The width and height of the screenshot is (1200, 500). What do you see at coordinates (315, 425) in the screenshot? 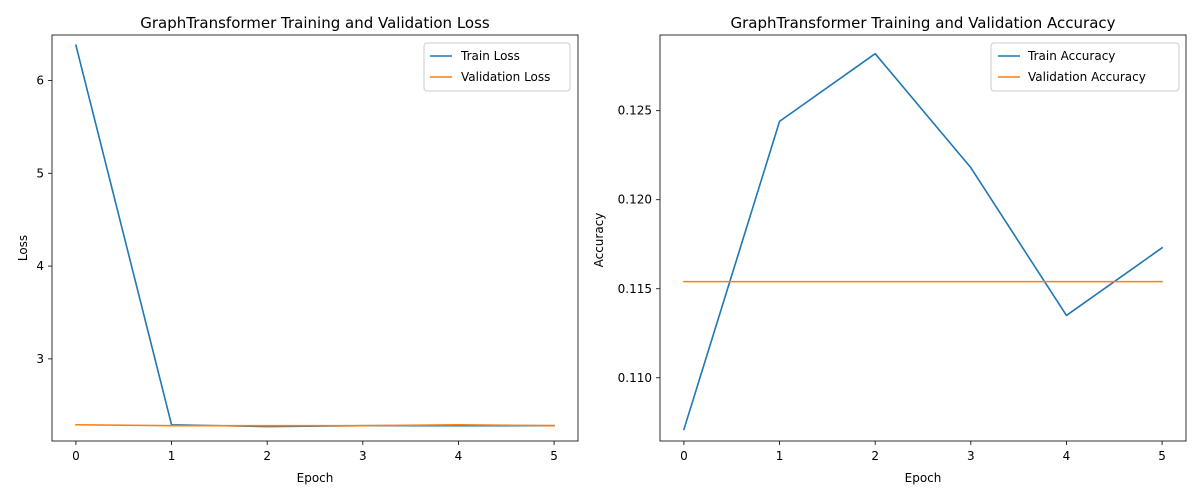
I see `loss-series-line-validation` at bounding box center [315, 425].